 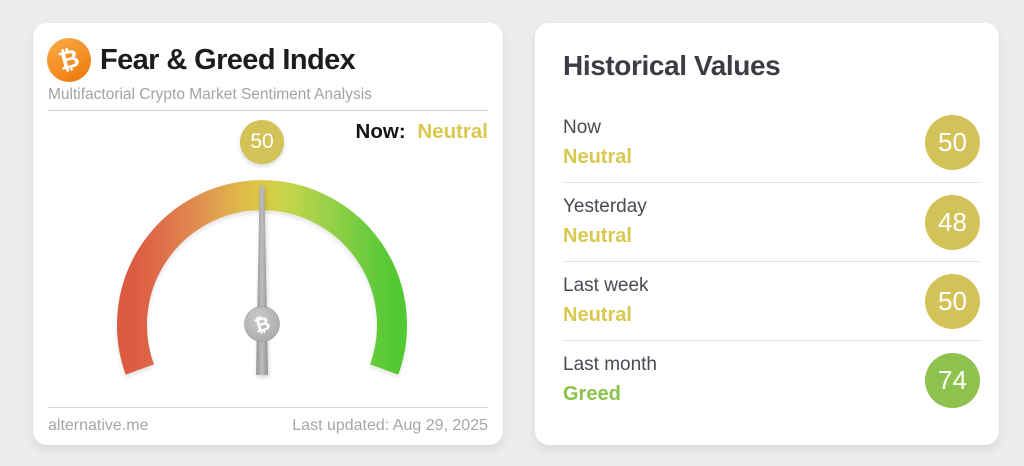 I want to click on row-period: Now, so click(x=582, y=127).